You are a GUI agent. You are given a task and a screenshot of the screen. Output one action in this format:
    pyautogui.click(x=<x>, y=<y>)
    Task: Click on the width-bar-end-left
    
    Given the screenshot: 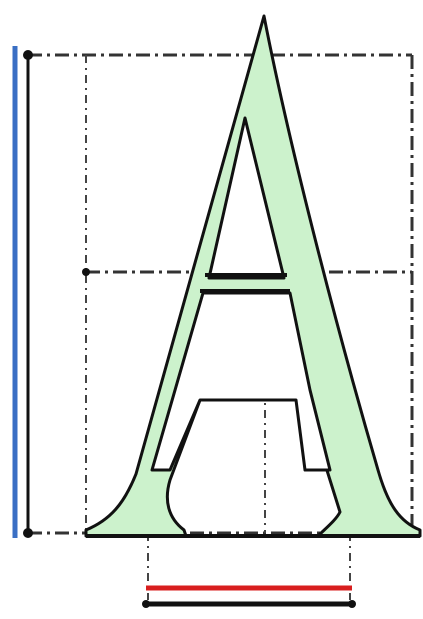 What is the action you would take?
    pyautogui.click(x=146, y=604)
    